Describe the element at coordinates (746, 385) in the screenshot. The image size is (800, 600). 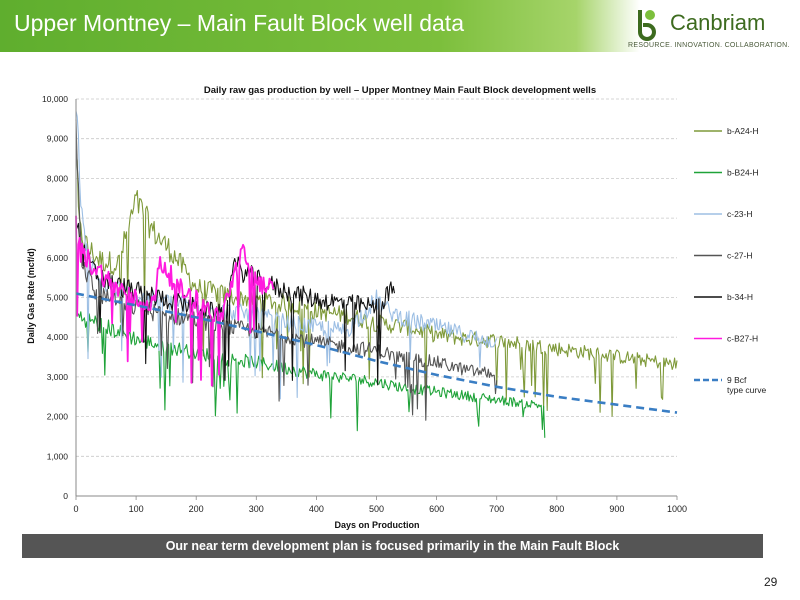
I see `legend-label: 9 Bcf type curve` at that location.